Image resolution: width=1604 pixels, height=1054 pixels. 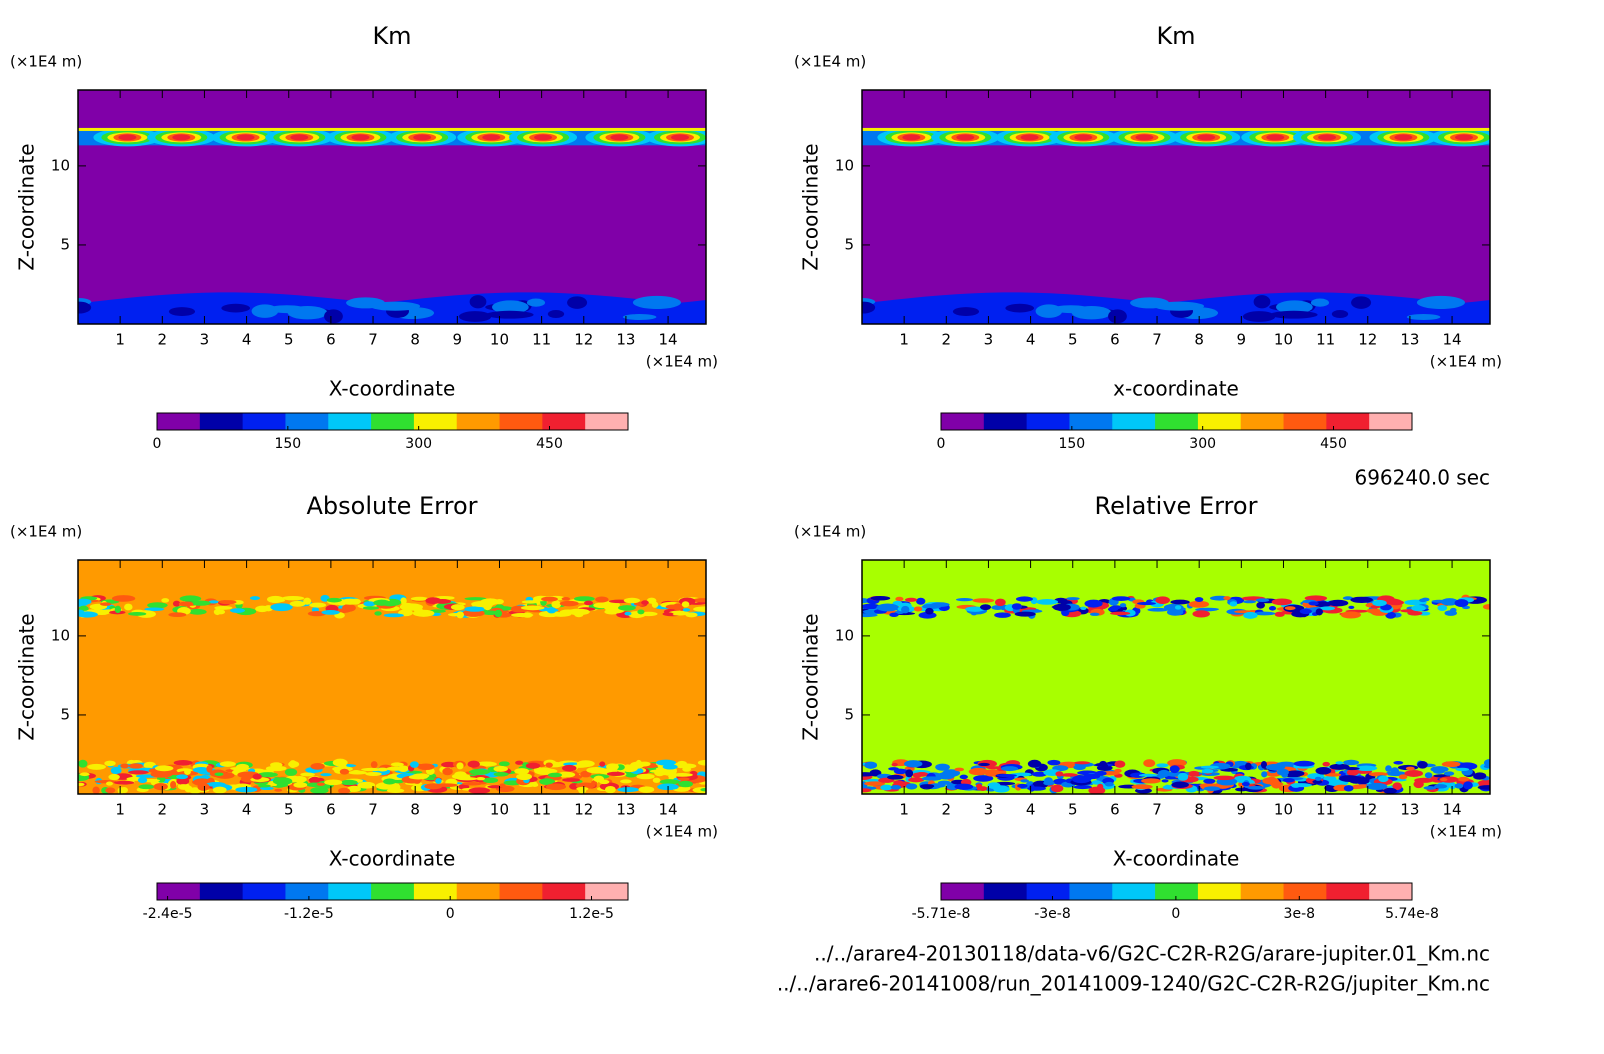 What do you see at coordinates (625, 340) in the screenshot?
I see `x-tick-label: 13` at bounding box center [625, 340].